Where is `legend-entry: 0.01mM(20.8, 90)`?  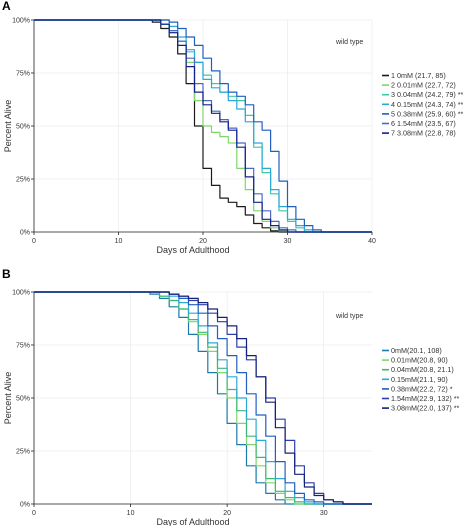
legend-entry: 0.01mM(20.8, 90) is located at coordinates (419, 360).